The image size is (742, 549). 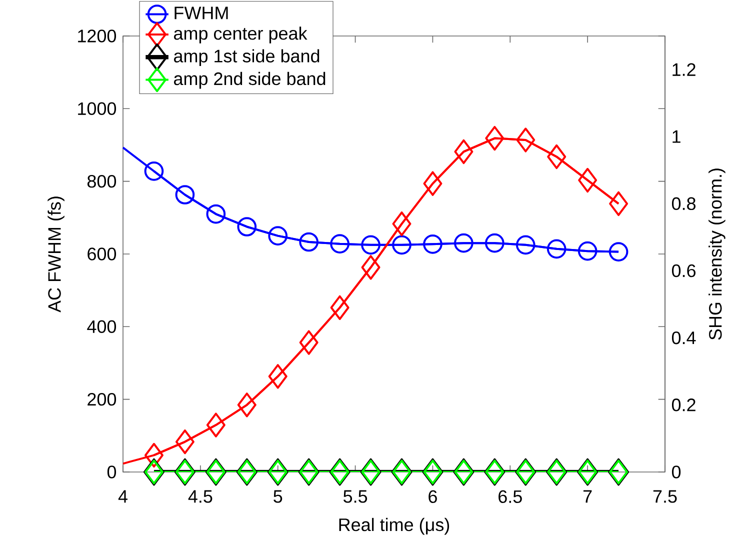 I want to click on x-tick-label: 4, so click(x=123, y=496).